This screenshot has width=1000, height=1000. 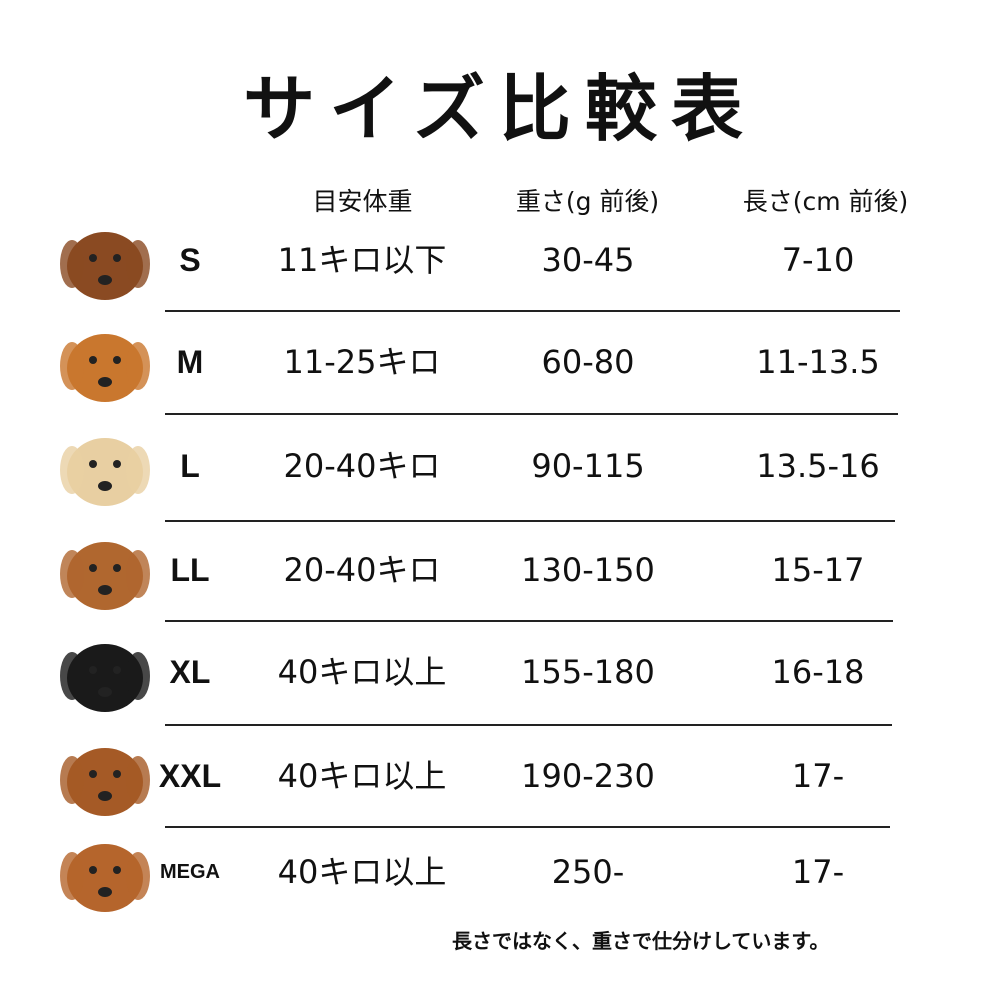 What do you see at coordinates (641, 941) in the screenshot?
I see `footnote: 長さではなく、重さで仕分けしています。` at bounding box center [641, 941].